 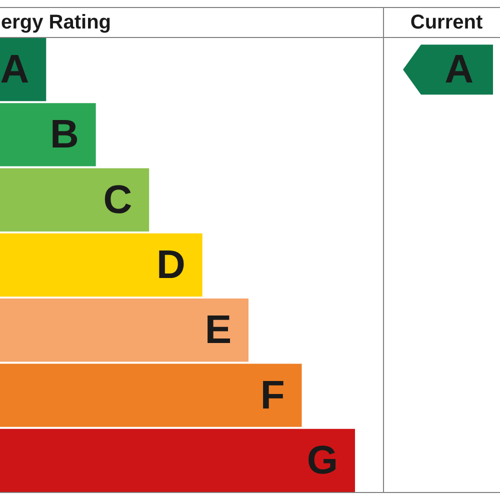 What do you see at coordinates (459, 70) in the screenshot?
I see `text: A` at bounding box center [459, 70].